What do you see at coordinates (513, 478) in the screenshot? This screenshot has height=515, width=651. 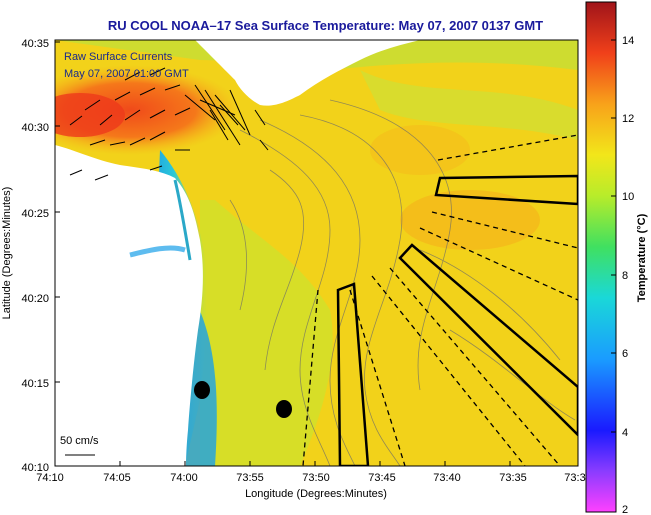 I see `x-tick-8: 73:35` at bounding box center [513, 478].